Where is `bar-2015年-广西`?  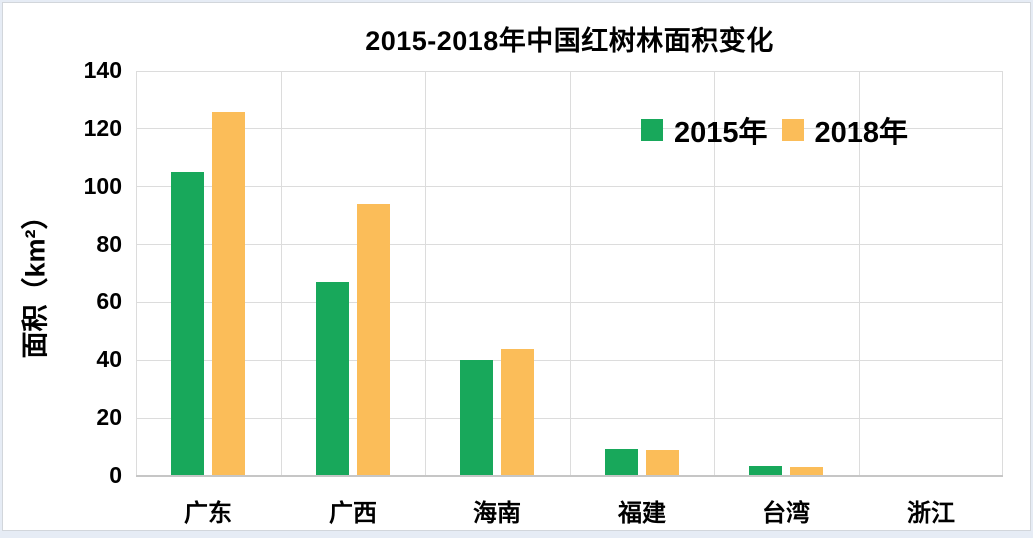
bar-2015年-广西 is located at coordinates (332, 379).